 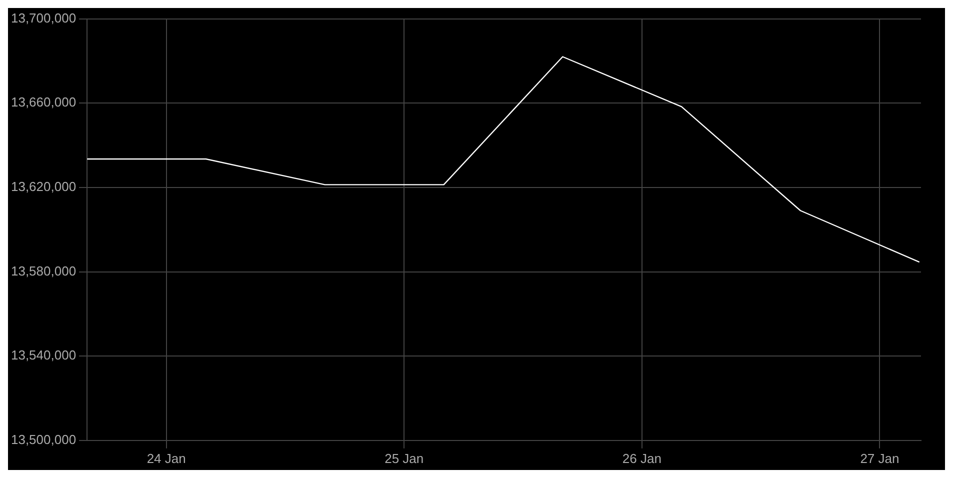 I want to click on y-tick-label: 13,580,000, so click(x=43, y=270).